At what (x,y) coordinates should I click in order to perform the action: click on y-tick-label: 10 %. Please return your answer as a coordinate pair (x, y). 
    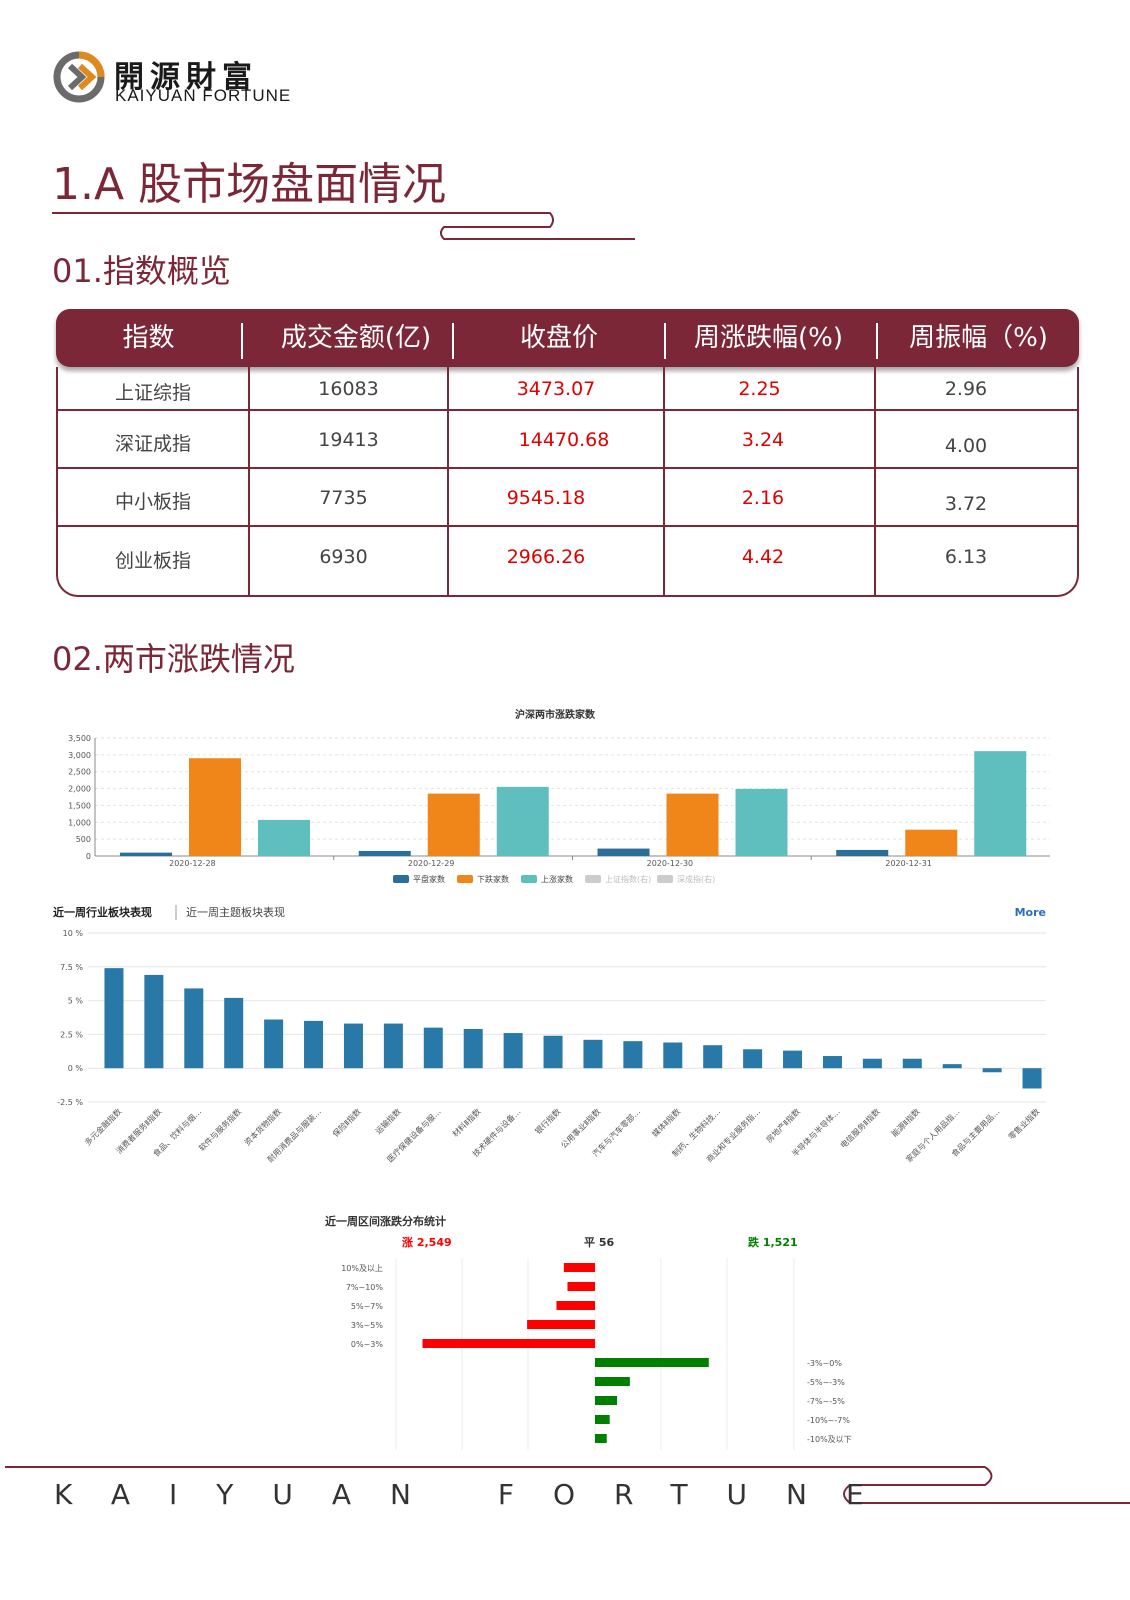
    Looking at the image, I should click on (73, 933).